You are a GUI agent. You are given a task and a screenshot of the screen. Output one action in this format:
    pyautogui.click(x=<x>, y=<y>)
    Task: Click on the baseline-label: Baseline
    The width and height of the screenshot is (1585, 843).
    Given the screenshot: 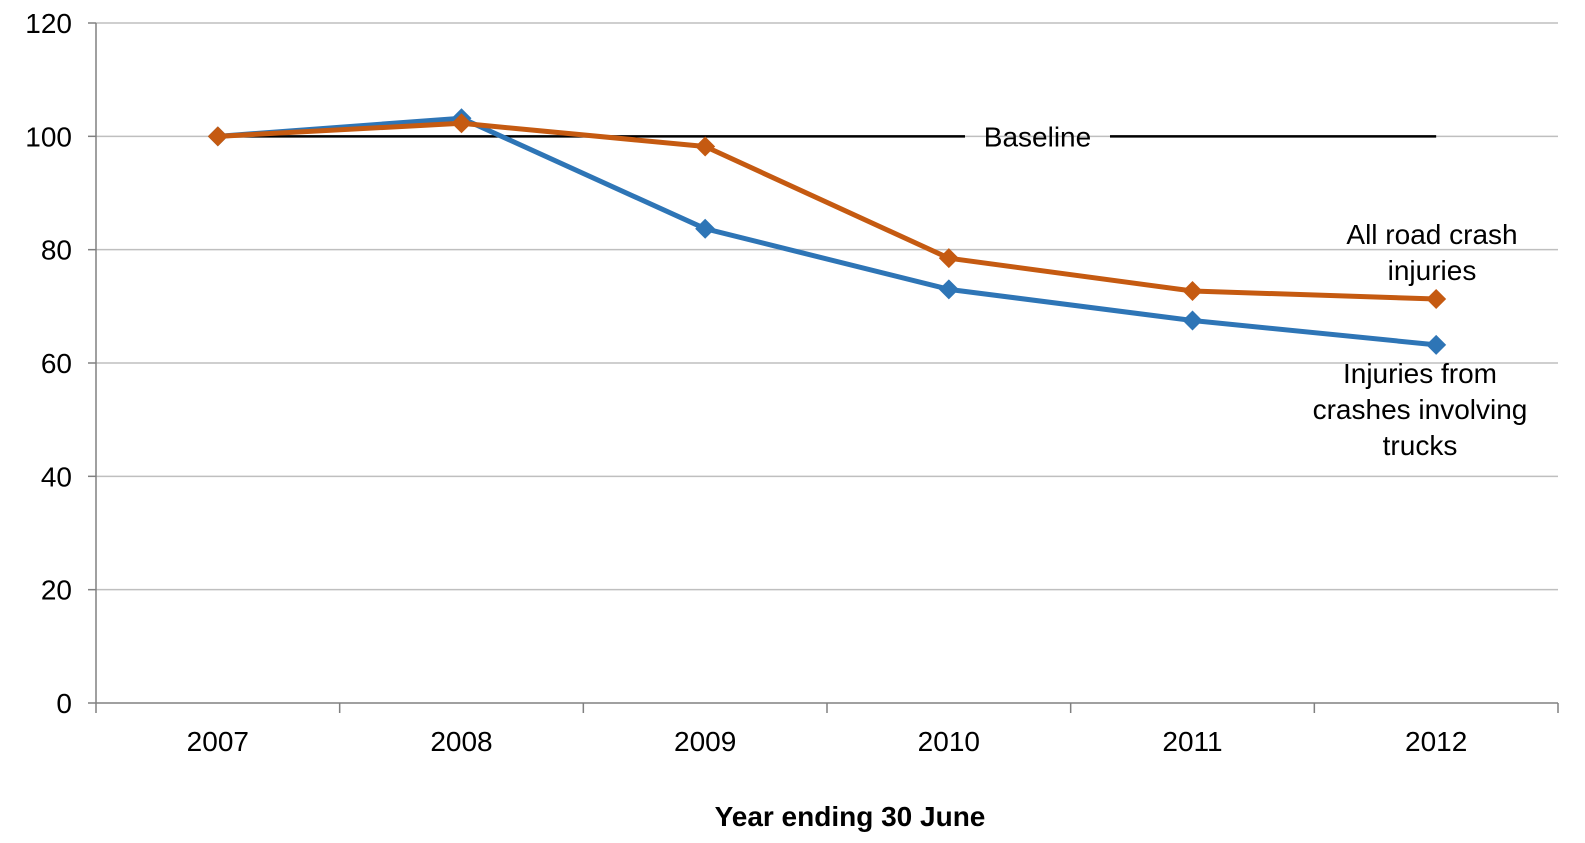 What is the action you would take?
    pyautogui.click(x=1037, y=136)
    